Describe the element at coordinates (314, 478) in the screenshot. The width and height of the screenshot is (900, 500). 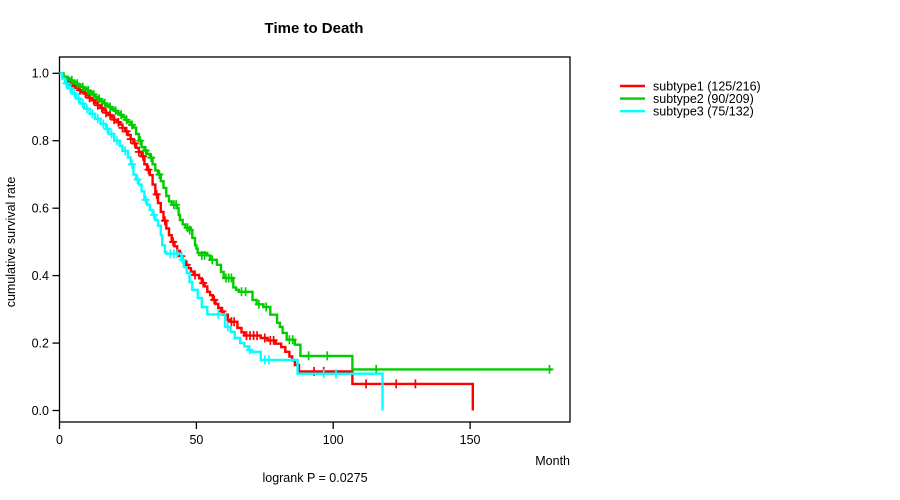
I see `logrank-annotation: logrank P = 0.0275` at that location.